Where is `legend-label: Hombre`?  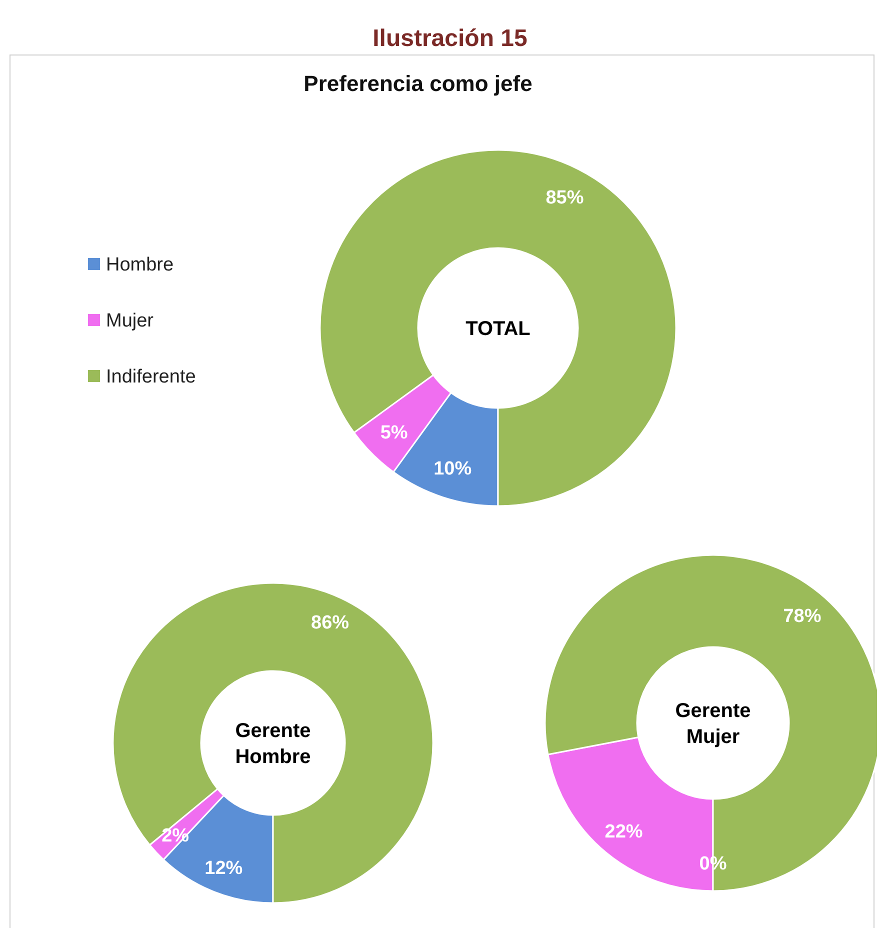 legend-label: Hombre is located at coordinates (140, 265).